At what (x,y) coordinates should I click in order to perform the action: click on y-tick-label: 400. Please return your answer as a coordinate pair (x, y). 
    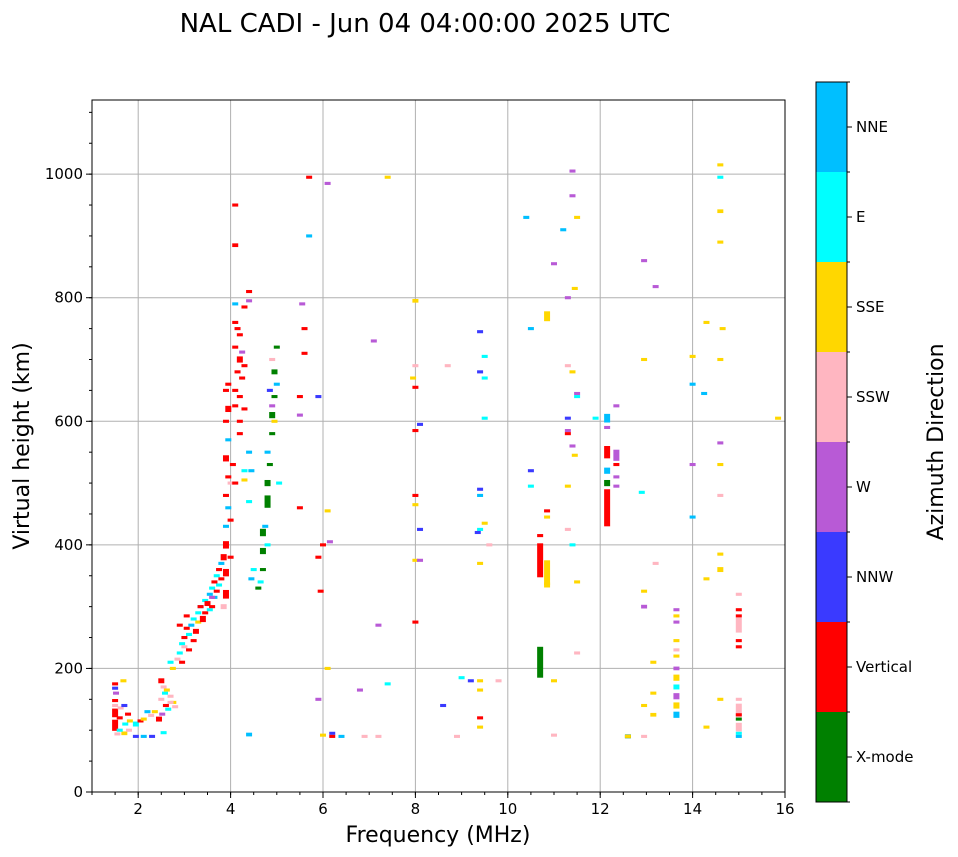
    Looking at the image, I should click on (68, 545).